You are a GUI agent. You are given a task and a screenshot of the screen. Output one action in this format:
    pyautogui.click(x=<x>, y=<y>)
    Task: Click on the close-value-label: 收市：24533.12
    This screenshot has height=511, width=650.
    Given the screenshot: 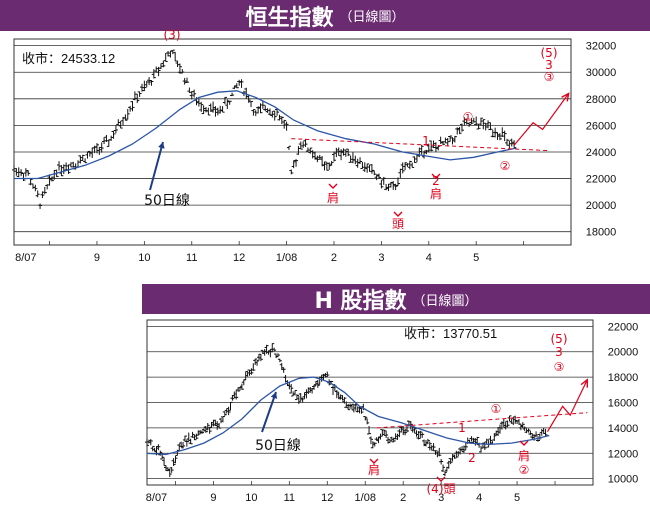 What is the action you would take?
    pyautogui.click(x=68, y=58)
    